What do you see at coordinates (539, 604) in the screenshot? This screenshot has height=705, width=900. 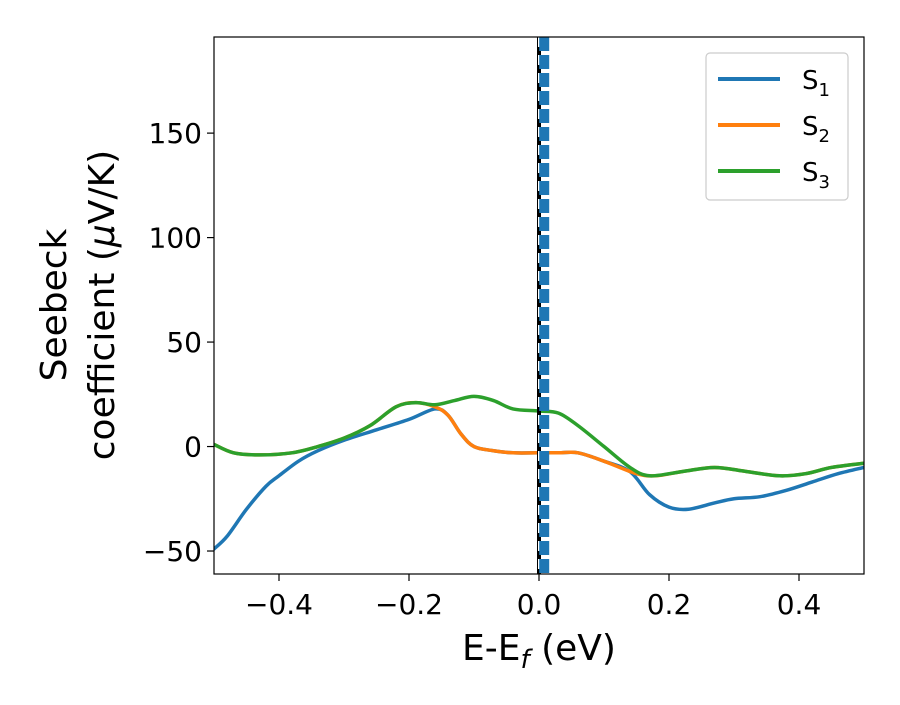 I see `x-tick-label: 0.0` at bounding box center [539, 604].